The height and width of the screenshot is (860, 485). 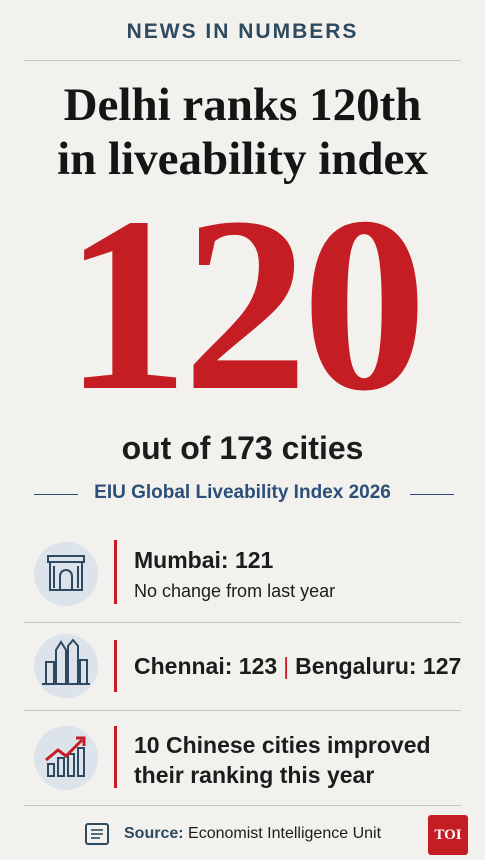 I want to click on growth-icon, so click(x=66, y=758).